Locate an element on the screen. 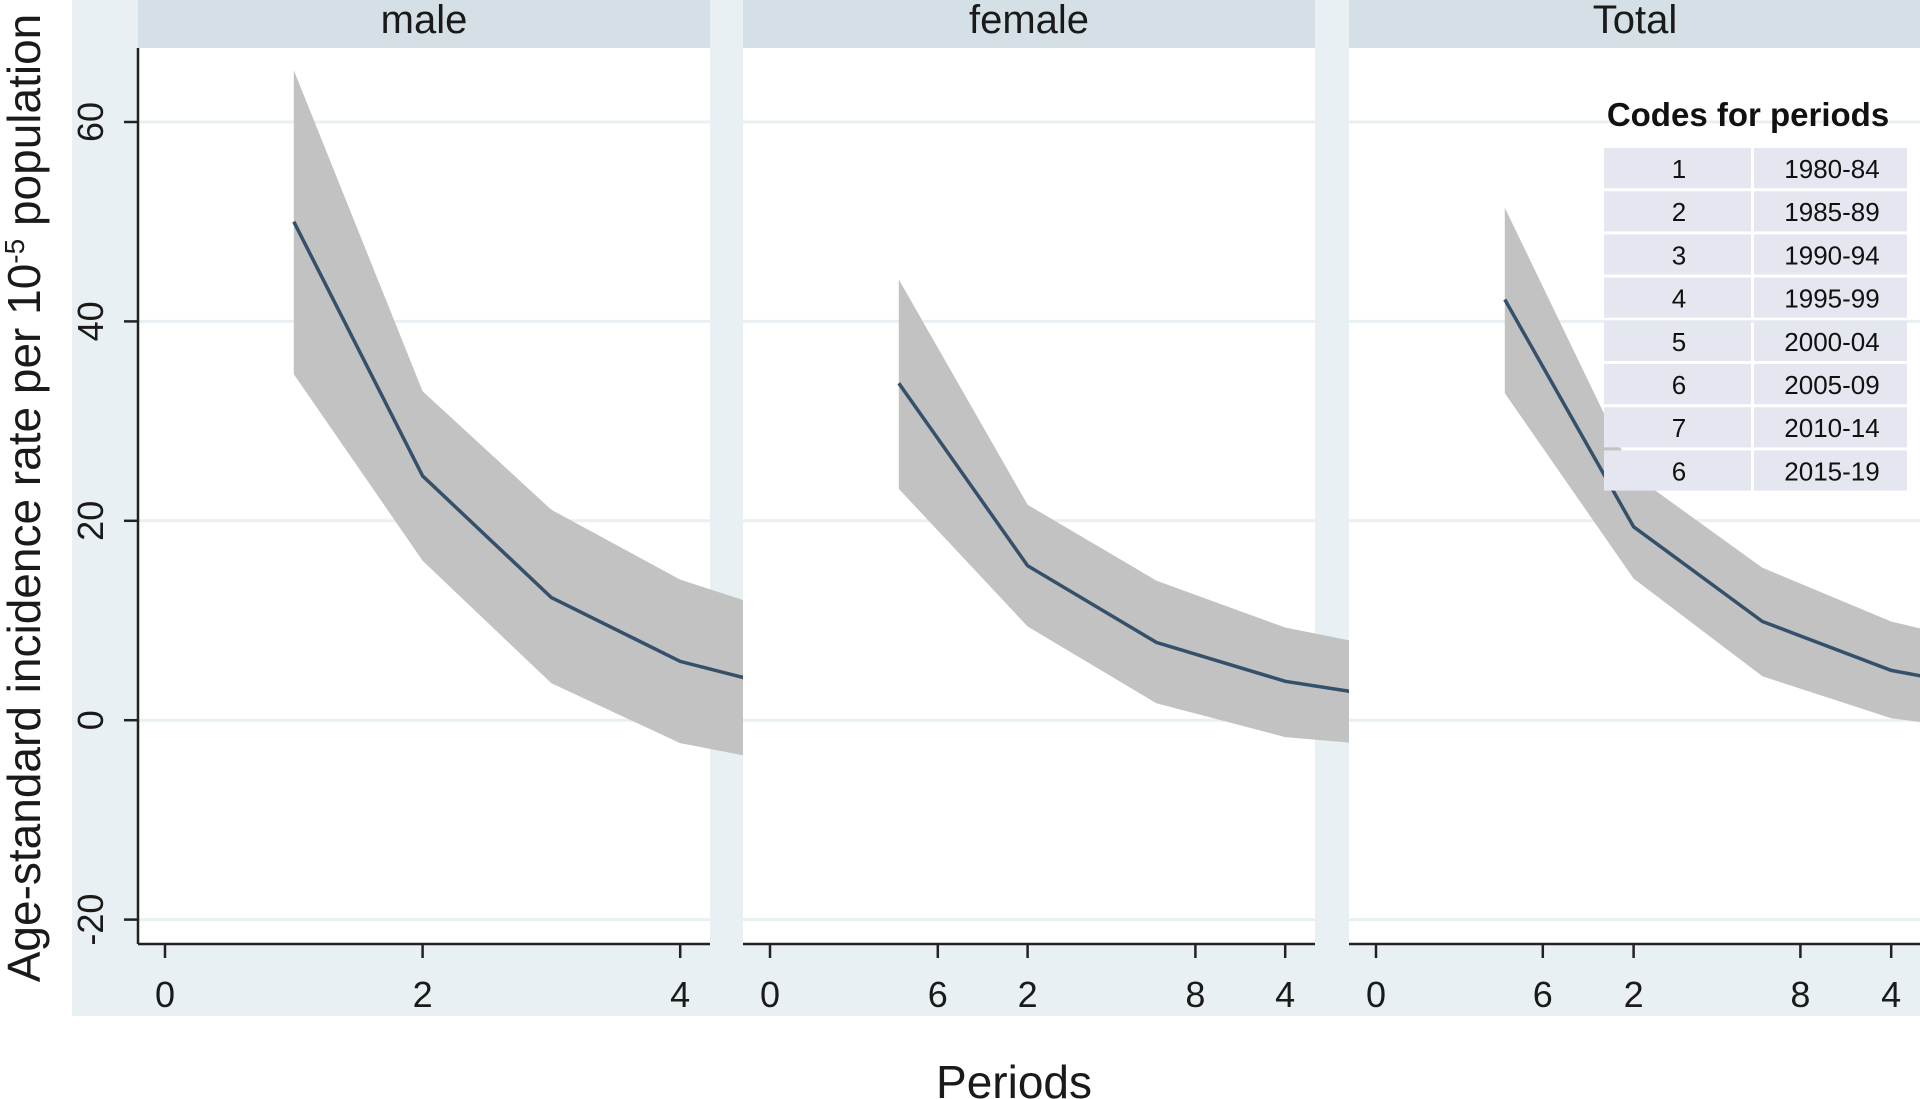 This screenshot has height=1099, width=1920. x-axis-title: Periods is located at coordinates (1014, 1077).